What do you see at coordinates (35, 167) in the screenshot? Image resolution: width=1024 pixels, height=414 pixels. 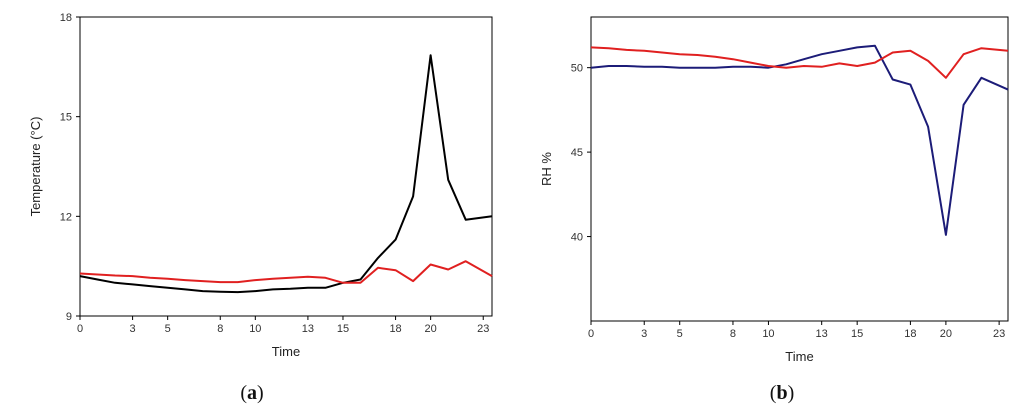 I see `y-axis-label: Temperature (°C)` at bounding box center [35, 167].